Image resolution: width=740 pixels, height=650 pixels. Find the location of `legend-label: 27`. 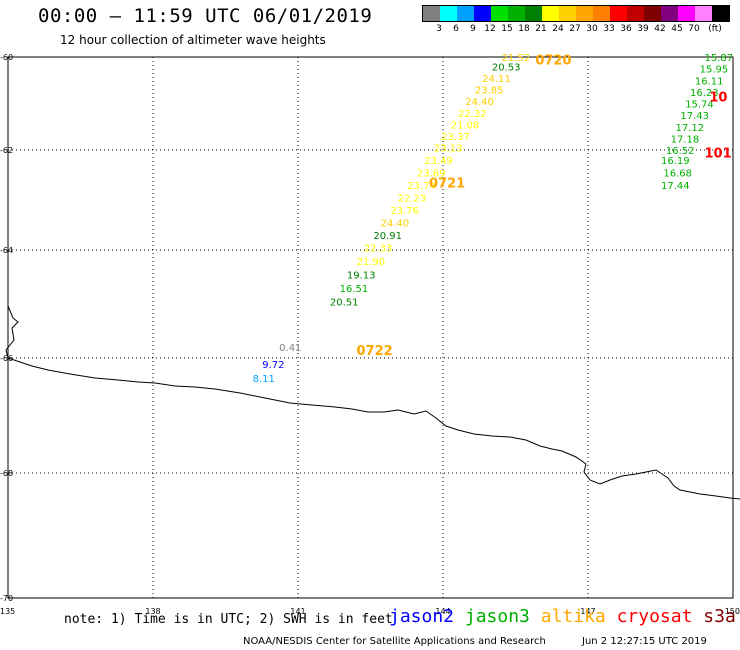

legend-label: 27 is located at coordinates (575, 29).